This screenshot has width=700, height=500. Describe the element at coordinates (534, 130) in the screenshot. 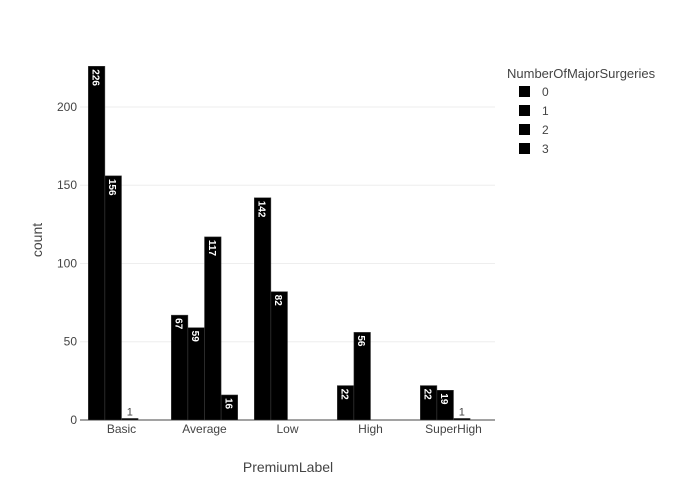

I see `legend-item: 2` at that location.